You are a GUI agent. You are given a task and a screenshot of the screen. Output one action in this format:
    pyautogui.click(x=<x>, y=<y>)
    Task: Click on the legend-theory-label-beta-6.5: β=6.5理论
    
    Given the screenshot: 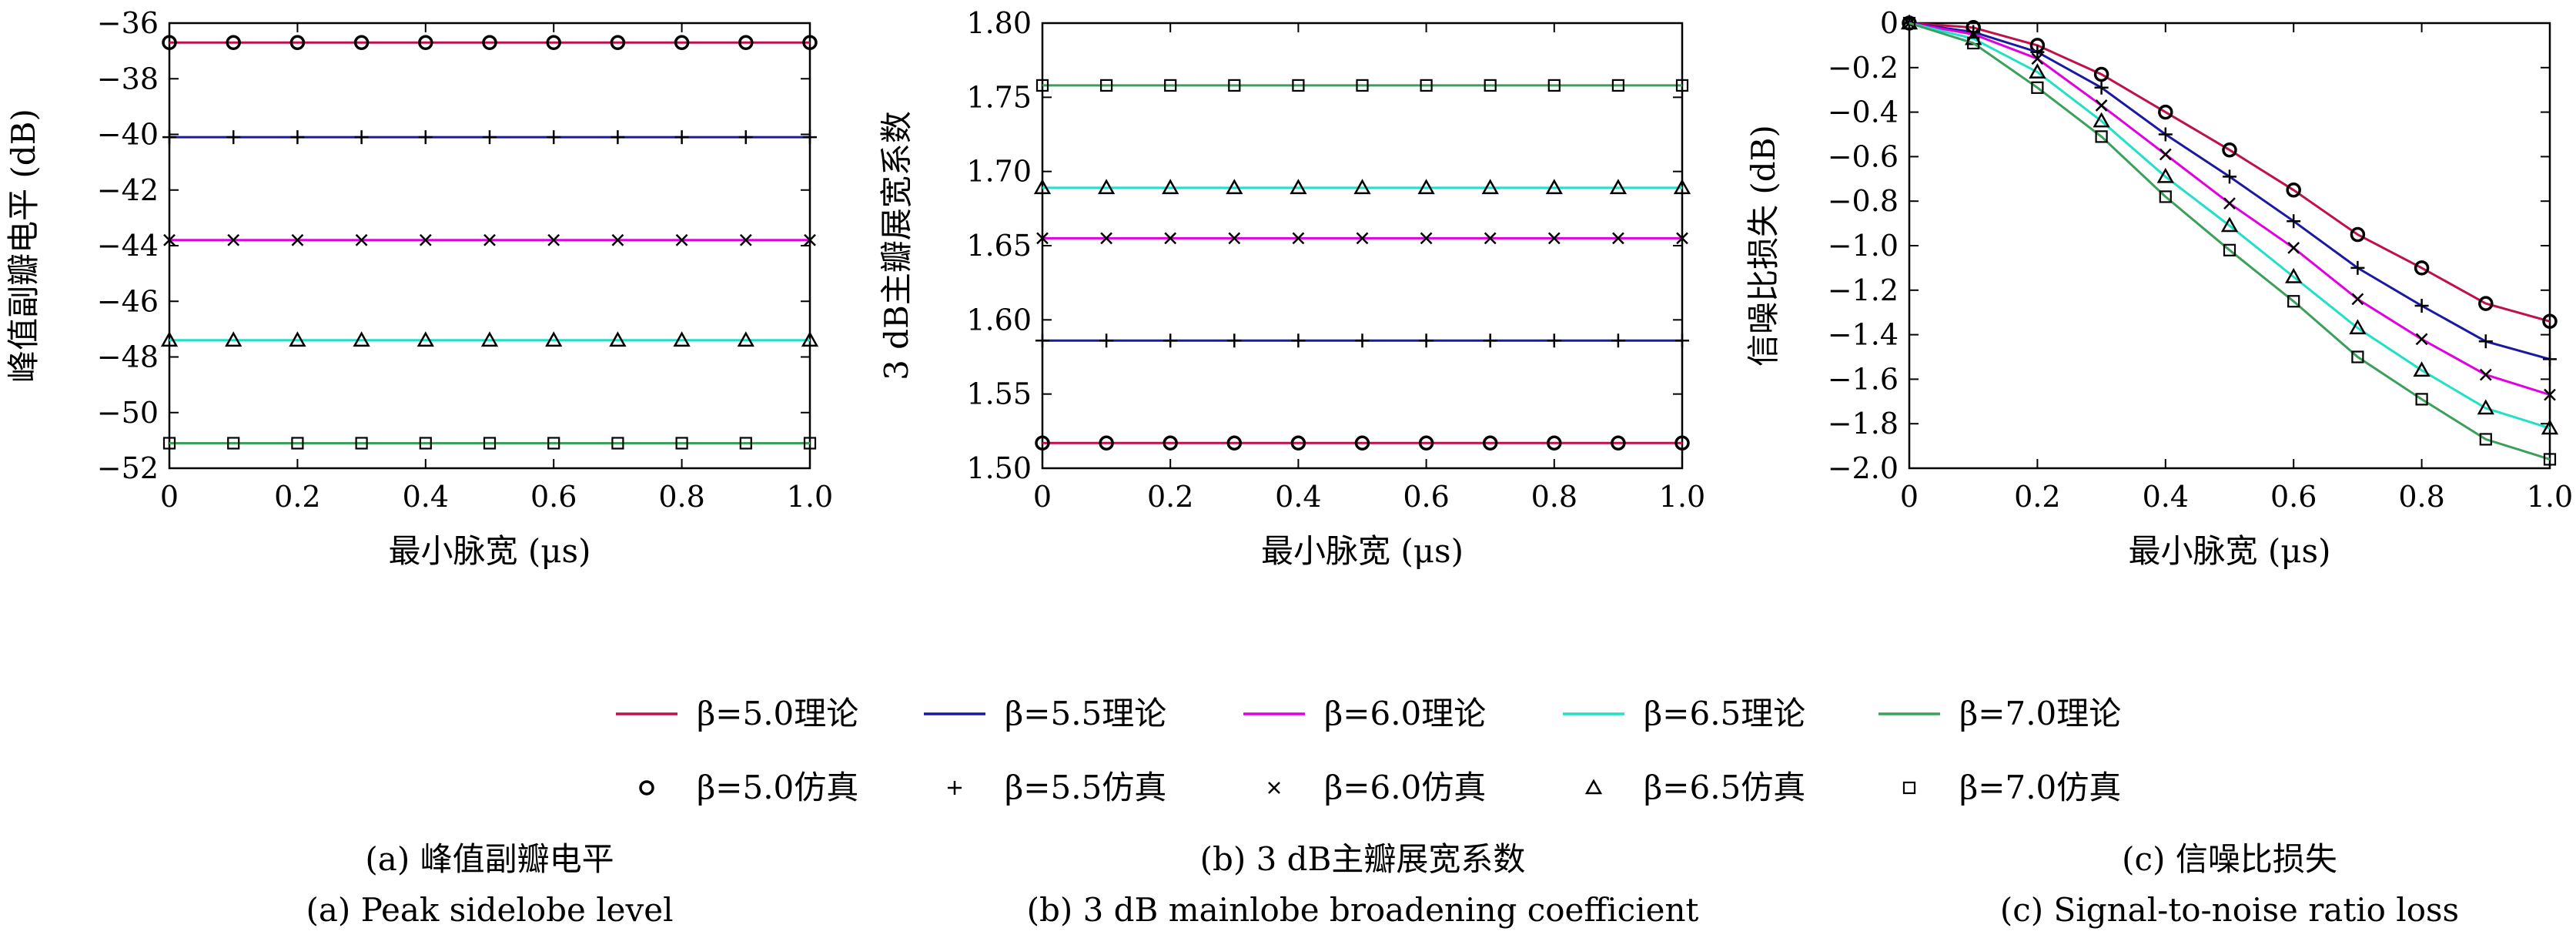 What is the action you would take?
    pyautogui.click(x=1725, y=713)
    